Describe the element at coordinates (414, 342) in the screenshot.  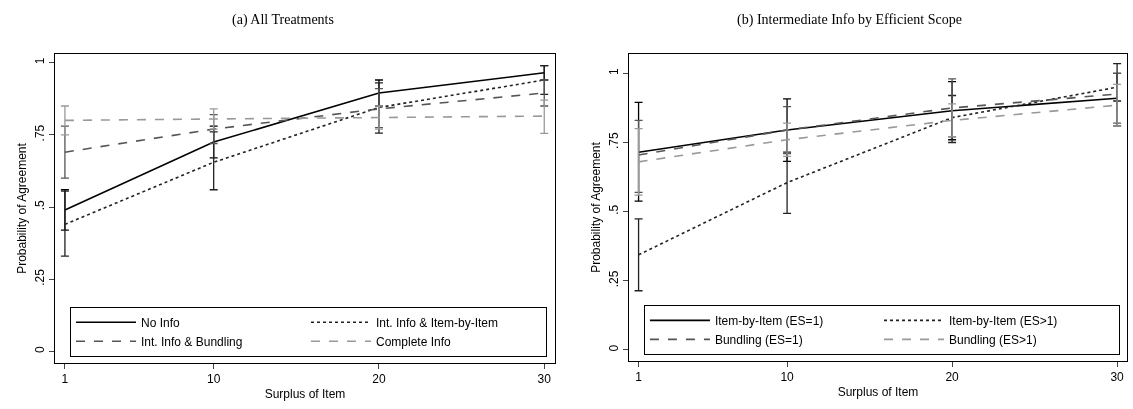
I see `legend-label: Complete Info` at that location.